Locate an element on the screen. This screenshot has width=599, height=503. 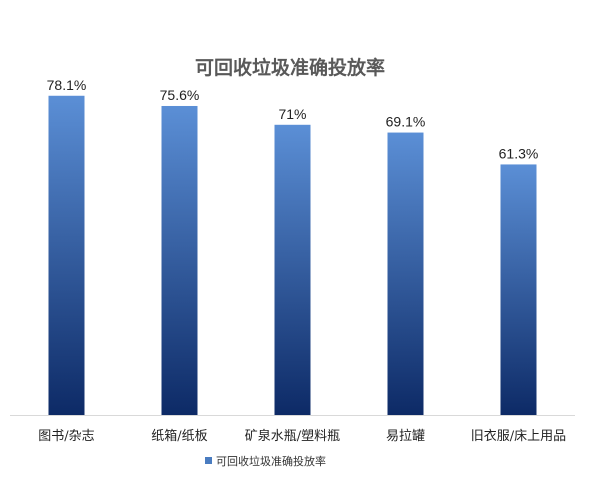
legend-swatch is located at coordinates (208, 460).